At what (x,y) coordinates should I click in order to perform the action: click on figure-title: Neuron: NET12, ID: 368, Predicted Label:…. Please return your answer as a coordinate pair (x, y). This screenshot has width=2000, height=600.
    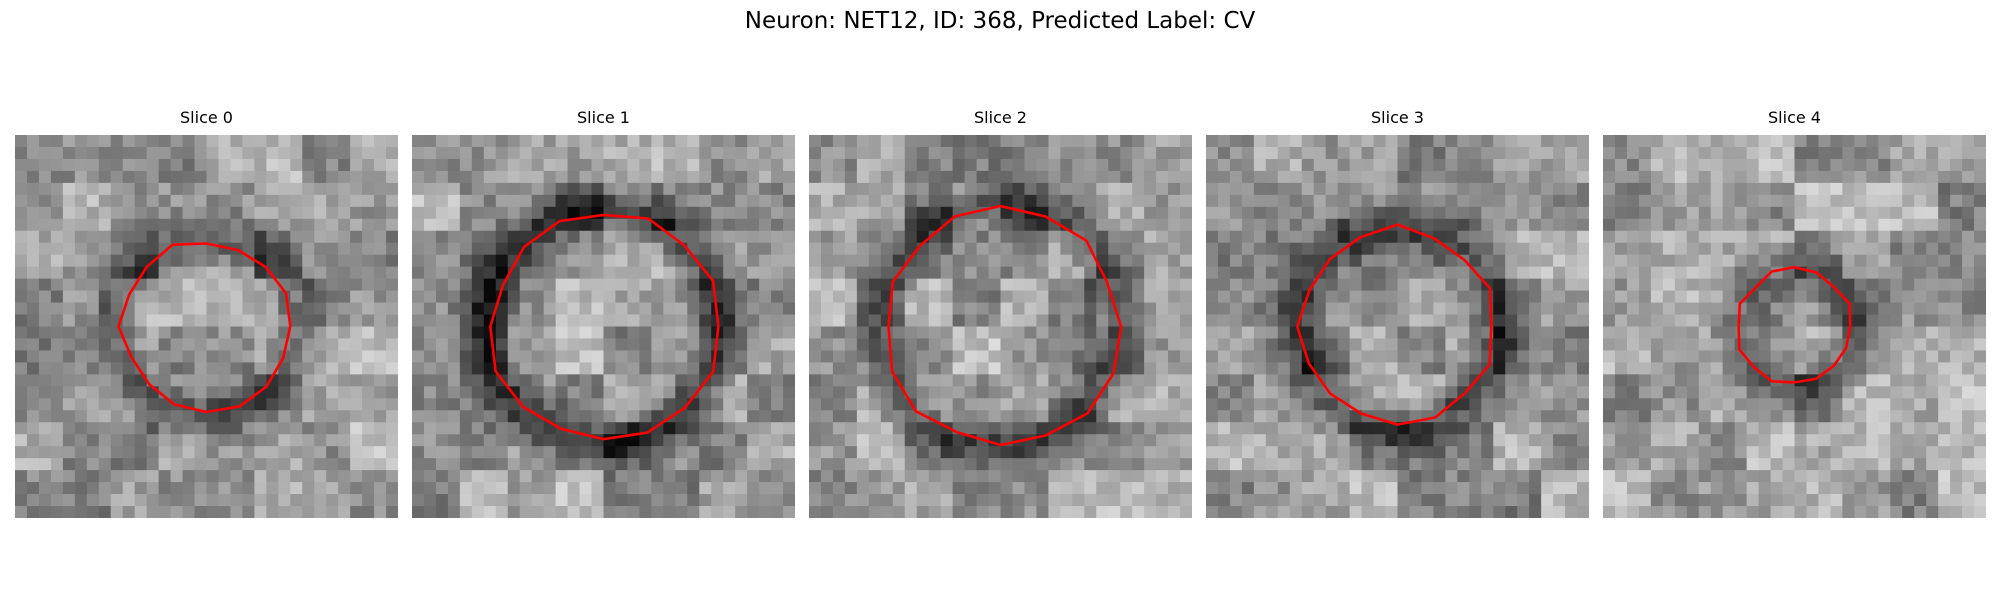
    Looking at the image, I should click on (1000, 21).